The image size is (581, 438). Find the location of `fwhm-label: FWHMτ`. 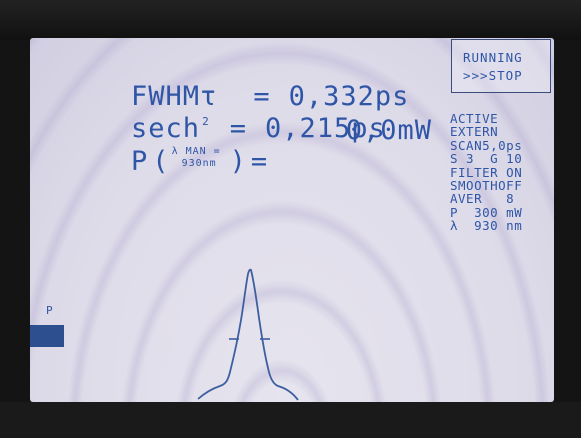

fwhm-label: FWHMτ is located at coordinates (174, 96).